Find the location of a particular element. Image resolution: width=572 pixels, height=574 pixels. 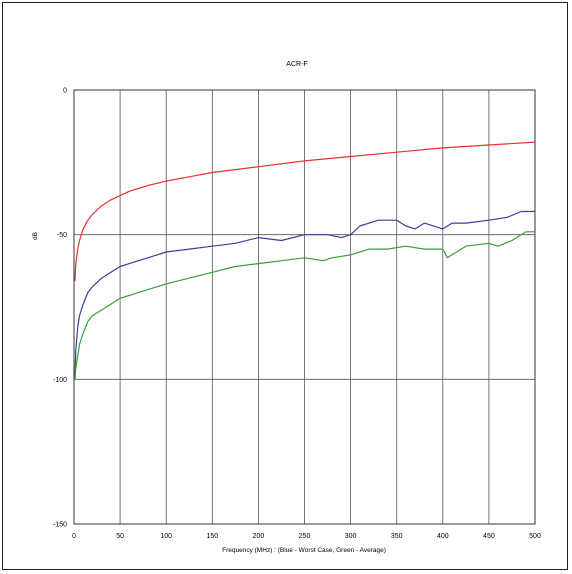

x-tick-label: 400 is located at coordinates (443, 536).